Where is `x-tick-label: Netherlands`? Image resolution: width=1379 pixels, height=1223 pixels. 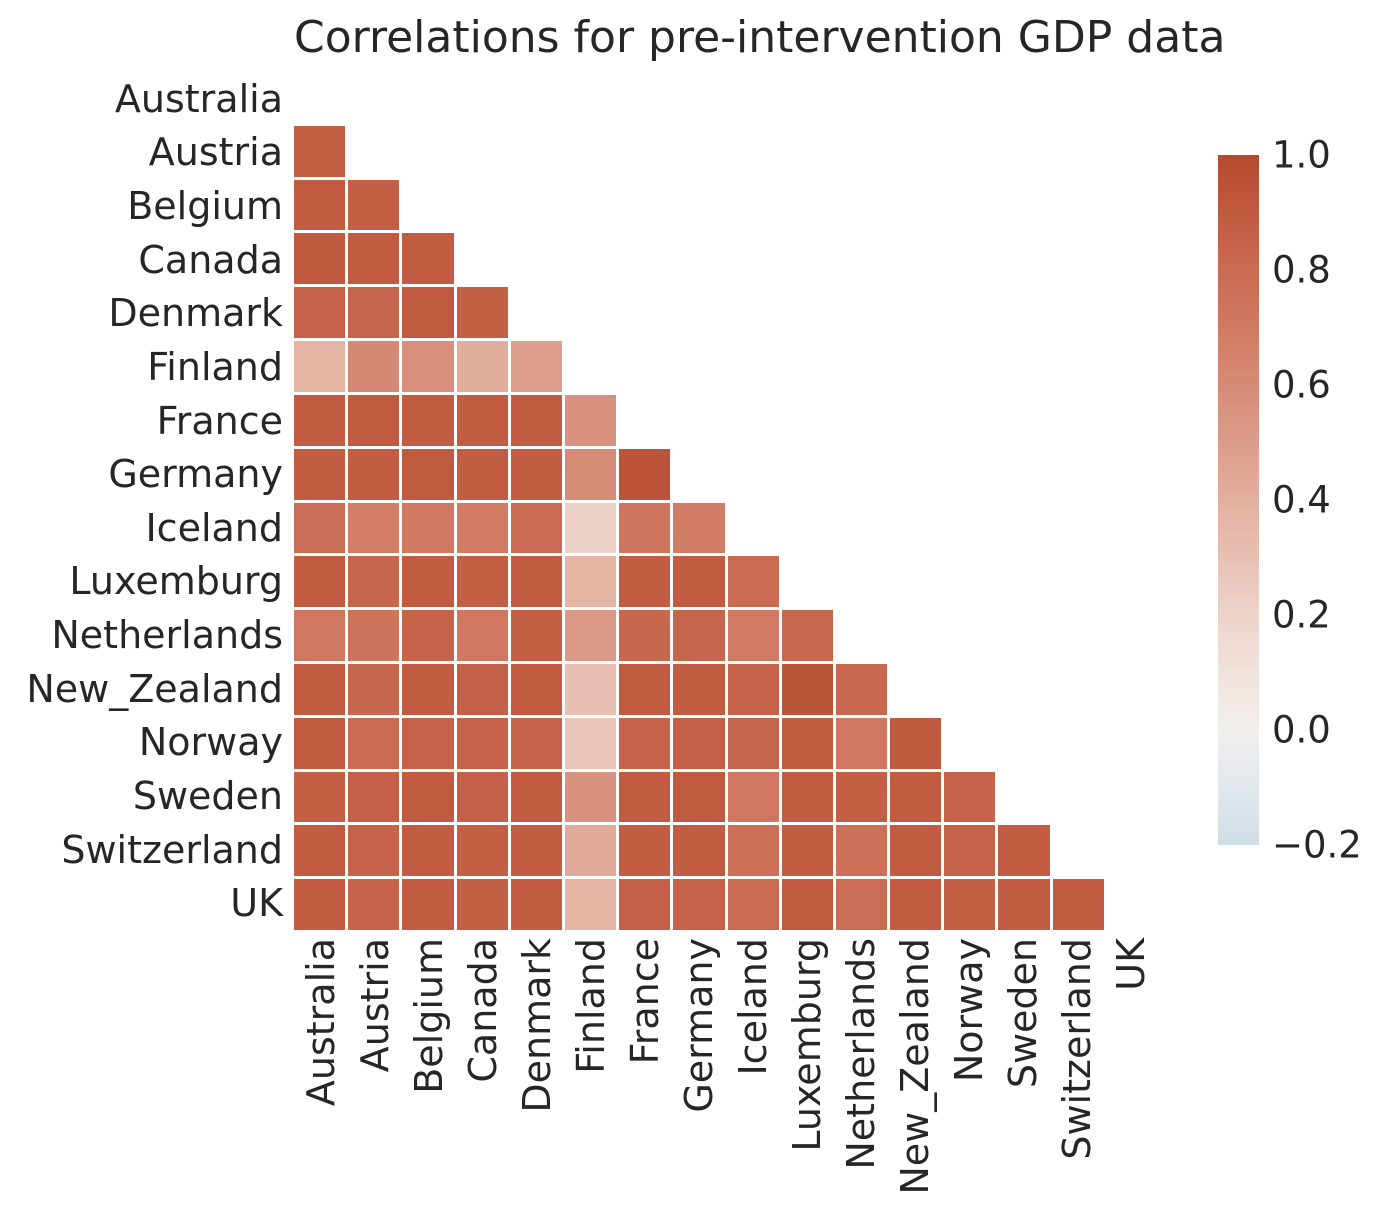 x-tick-label: Netherlands is located at coordinates (861, 1054).